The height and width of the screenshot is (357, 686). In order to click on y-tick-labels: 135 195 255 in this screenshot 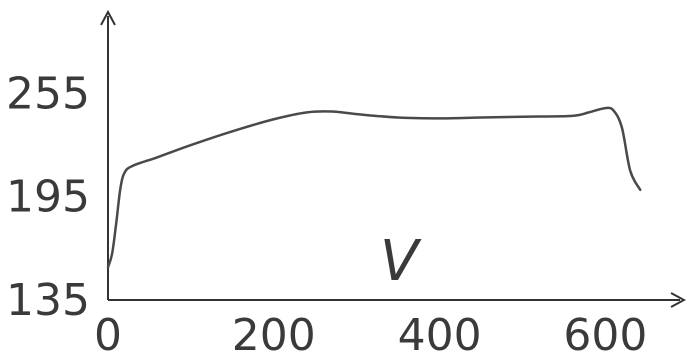, I will do `click(48, 197)`.